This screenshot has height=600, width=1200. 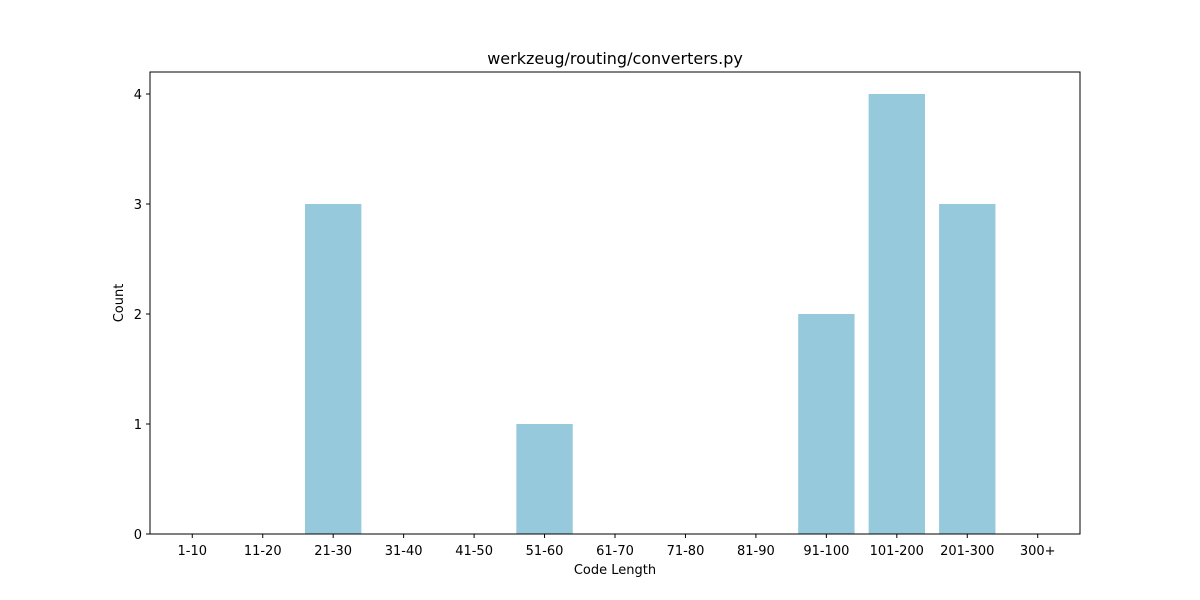 What do you see at coordinates (897, 551) in the screenshot?
I see `x-tick-label: 101-200` at bounding box center [897, 551].